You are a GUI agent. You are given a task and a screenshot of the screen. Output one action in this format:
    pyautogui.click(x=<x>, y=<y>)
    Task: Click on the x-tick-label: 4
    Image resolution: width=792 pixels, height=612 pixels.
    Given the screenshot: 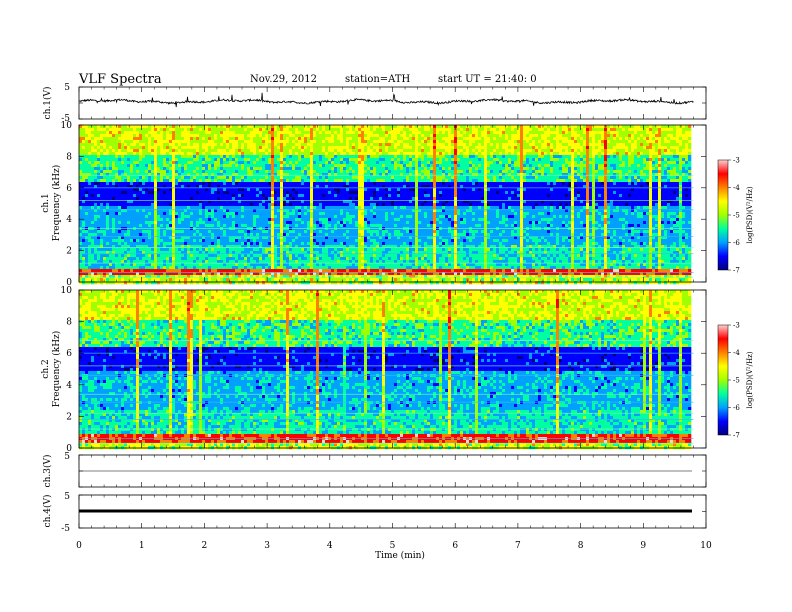 What is the action you would take?
    pyautogui.click(x=330, y=546)
    